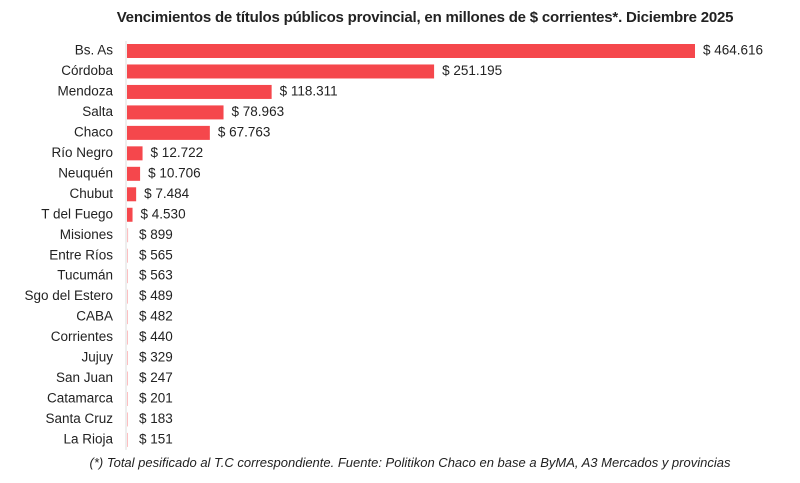 Image resolution: width=800 pixels, height=483 pixels. What do you see at coordinates (97, 357) in the screenshot?
I see `category-label: Jujuy` at bounding box center [97, 357].